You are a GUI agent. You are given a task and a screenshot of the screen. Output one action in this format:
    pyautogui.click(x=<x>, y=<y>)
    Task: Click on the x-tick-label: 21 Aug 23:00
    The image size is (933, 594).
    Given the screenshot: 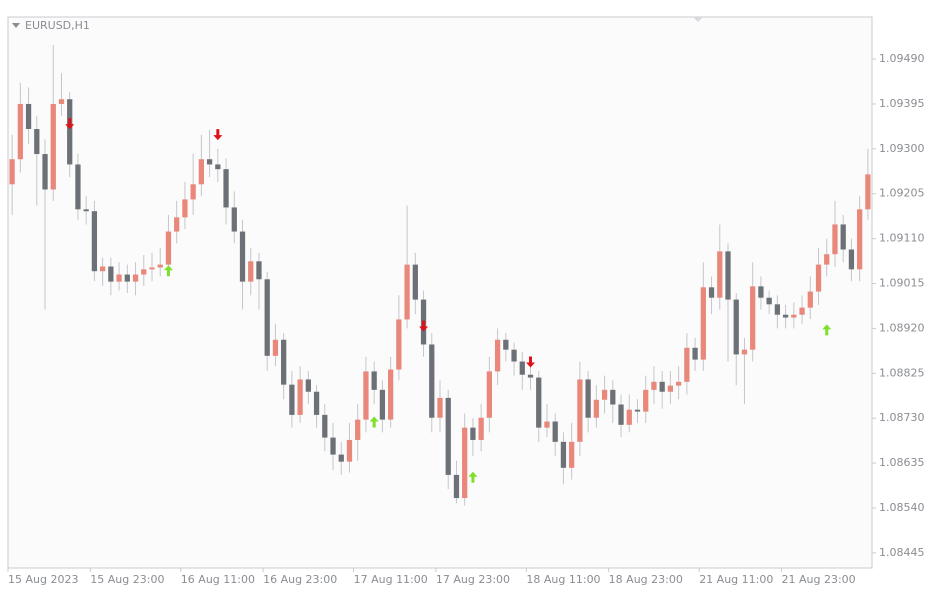 What is the action you would take?
    pyautogui.click(x=818, y=579)
    